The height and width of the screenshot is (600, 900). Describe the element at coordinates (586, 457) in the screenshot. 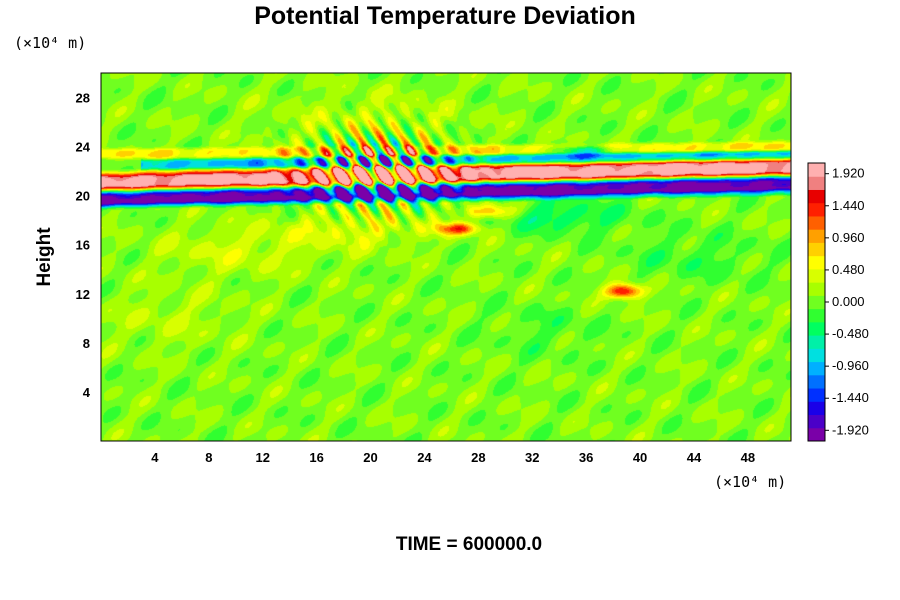

I see `x-tick-label: 36` at that location.